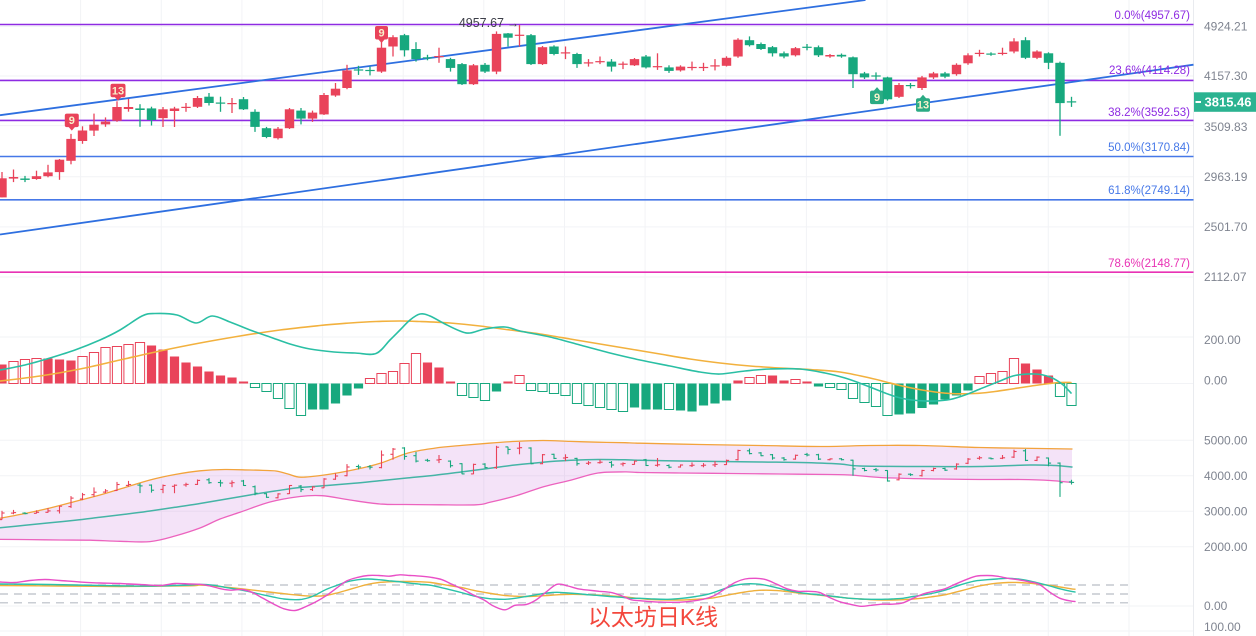 The image size is (1256, 636). What do you see at coordinates (1226, 476) in the screenshot?
I see `svg-text: 4000.00` at bounding box center [1226, 476].